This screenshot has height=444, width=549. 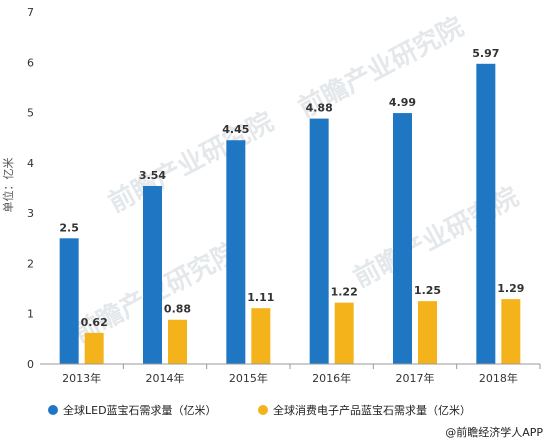 I want to click on data-label-consumer: 1.22, so click(x=344, y=292).